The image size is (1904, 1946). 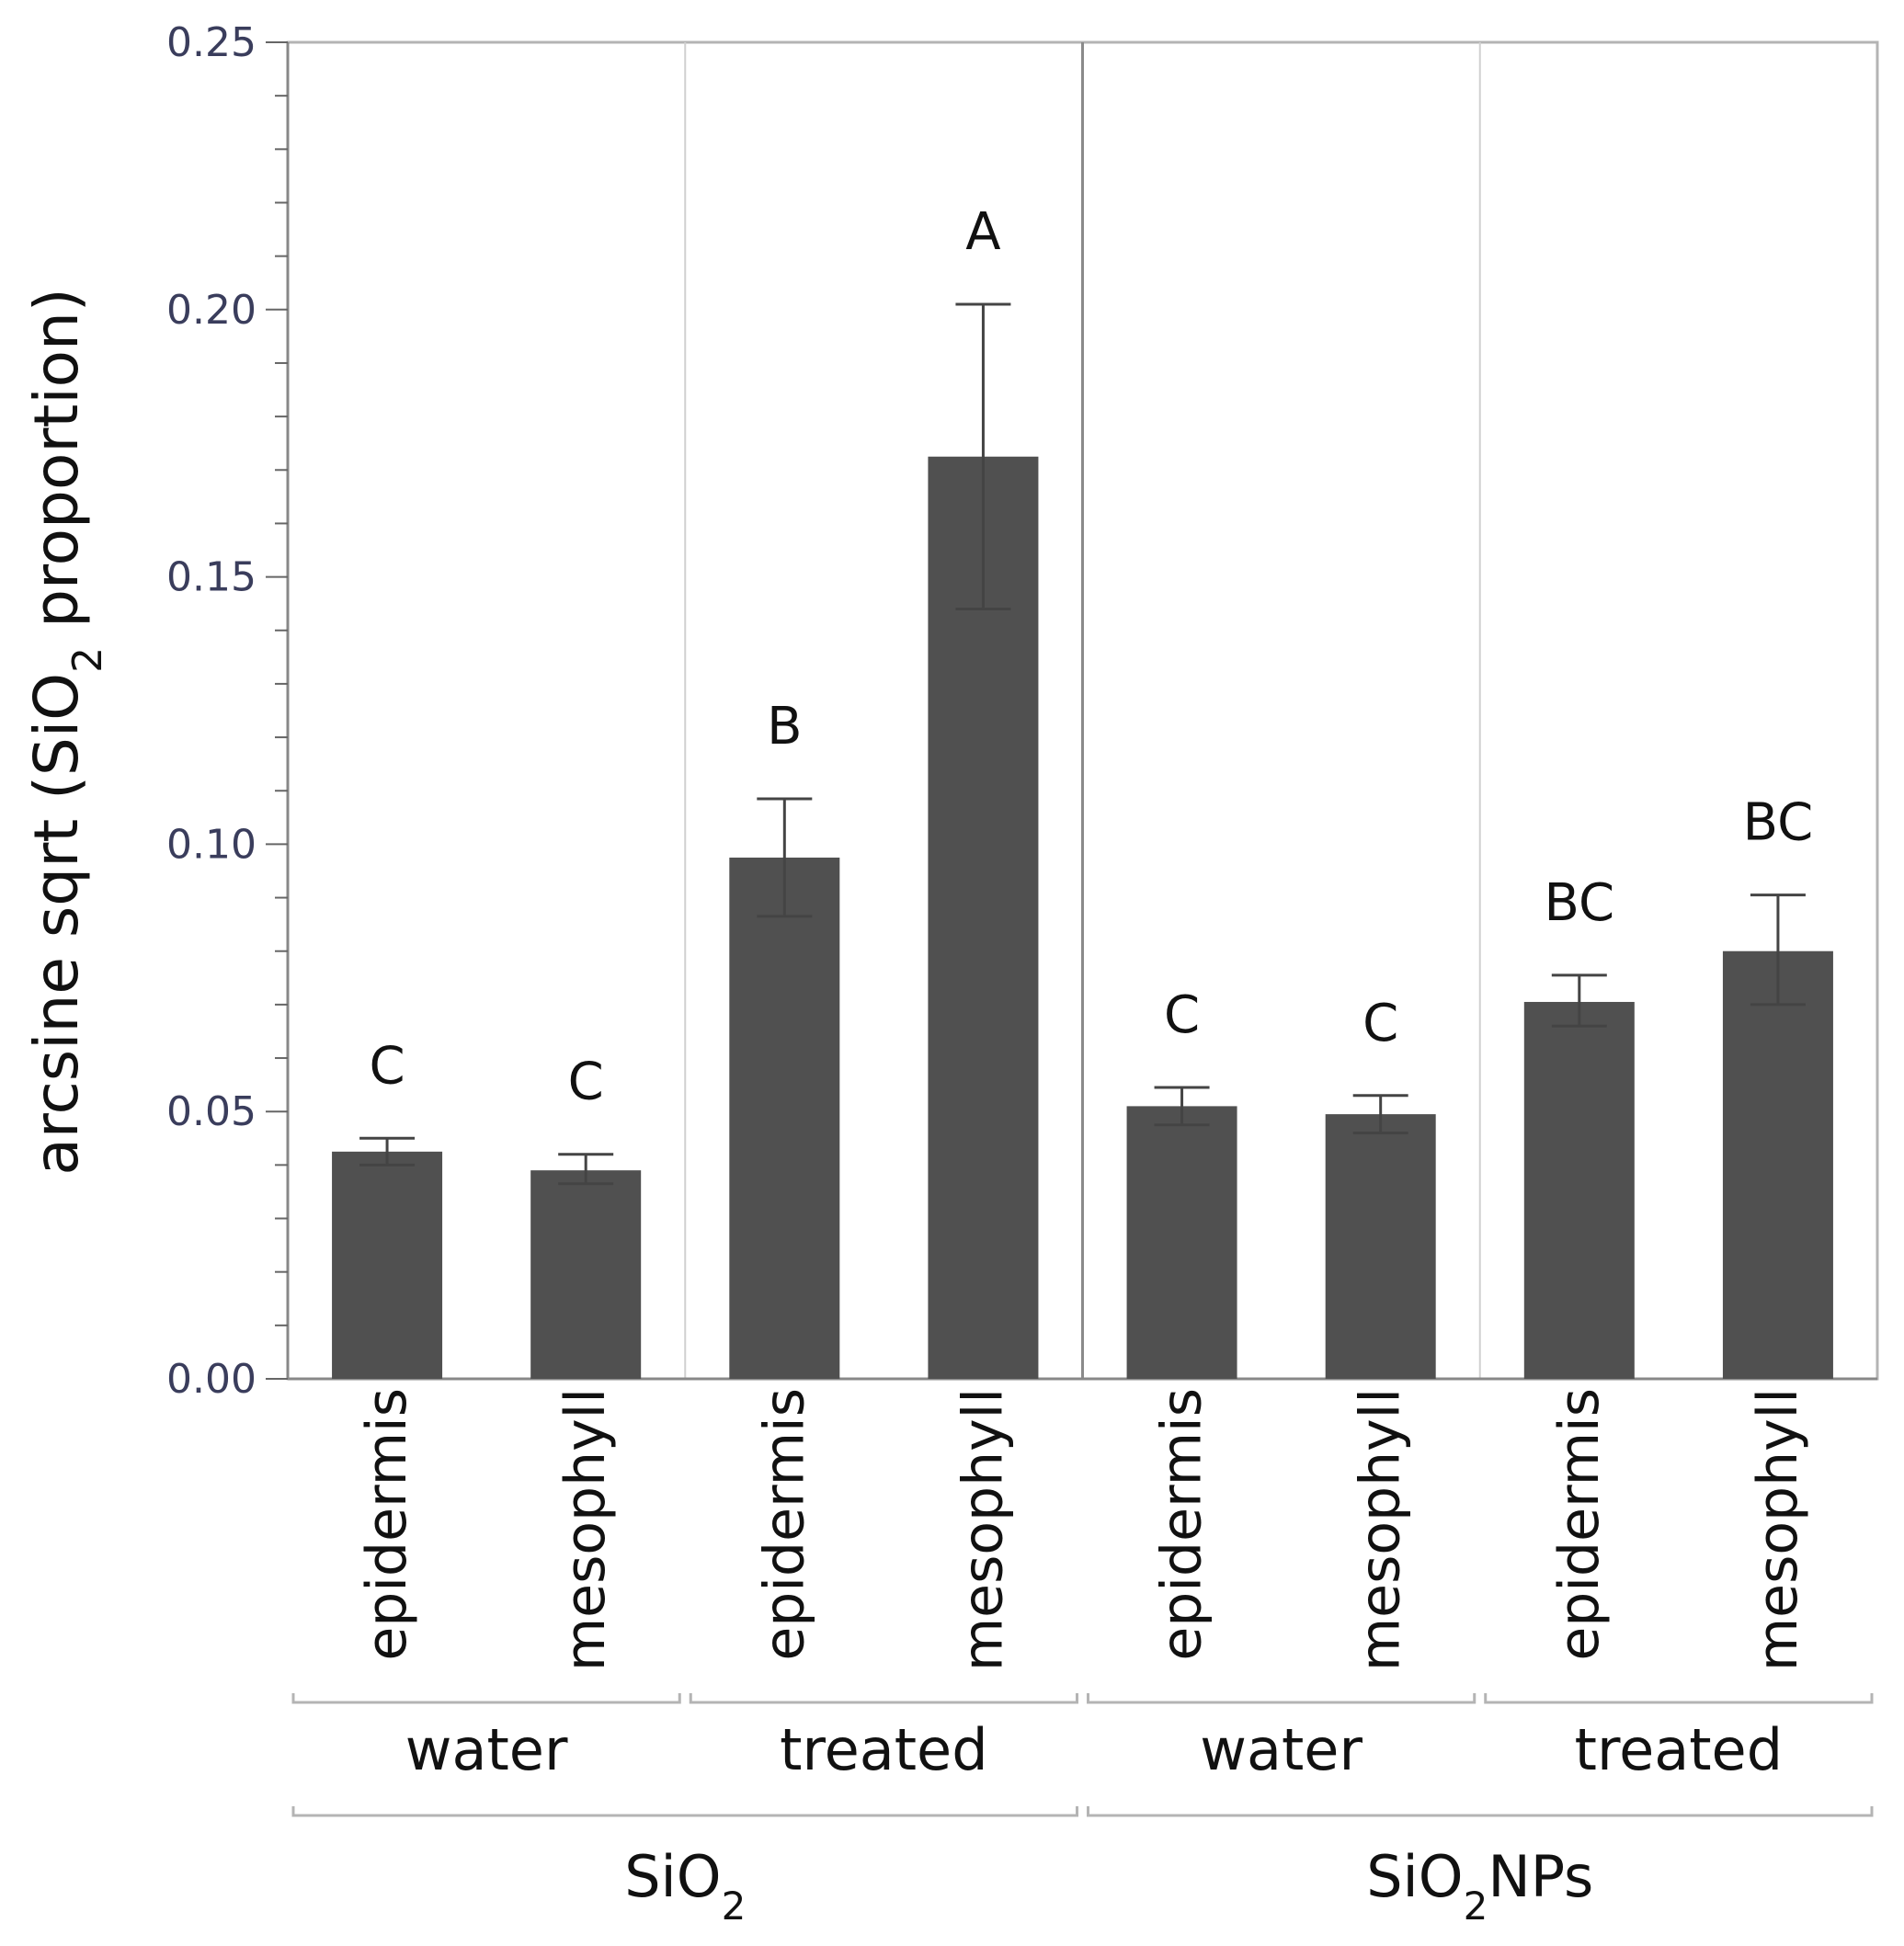 I want to click on y-tick-label: 0.00, so click(x=211, y=1379).